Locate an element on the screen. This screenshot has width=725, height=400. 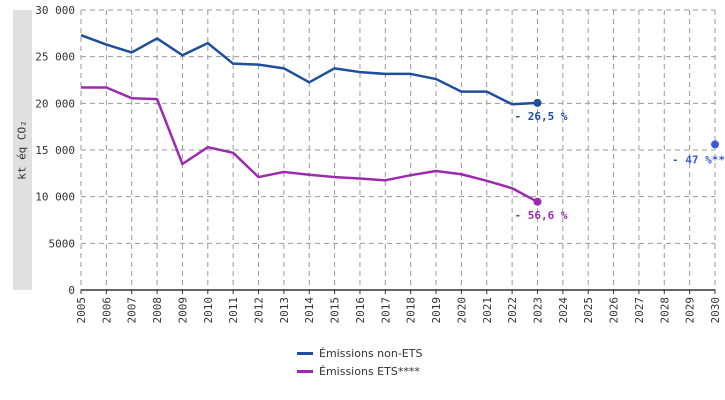
x-tick-label: 2023 is located at coordinates (537, 310).